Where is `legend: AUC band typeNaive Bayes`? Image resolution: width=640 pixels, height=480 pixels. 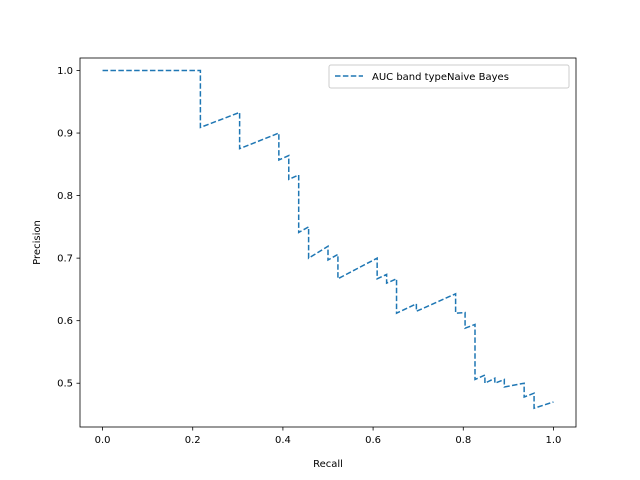
legend: AUC band typeNaive Bayes is located at coordinates (449, 76).